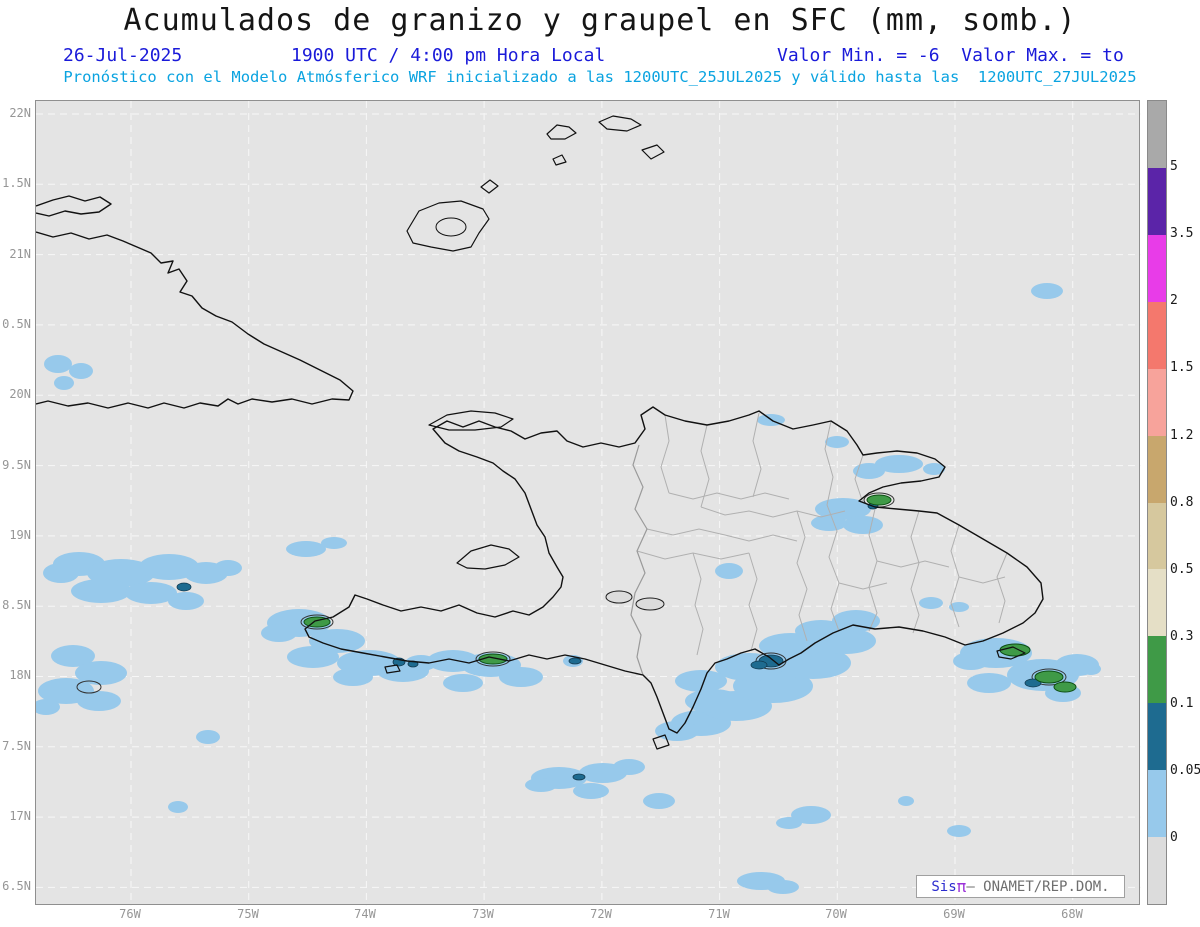 The height and width of the screenshot is (927, 1200). Describe the element at coordinates (16, 324) in the screenshot. I see `lat-tick-label: 0.5N` at that location.